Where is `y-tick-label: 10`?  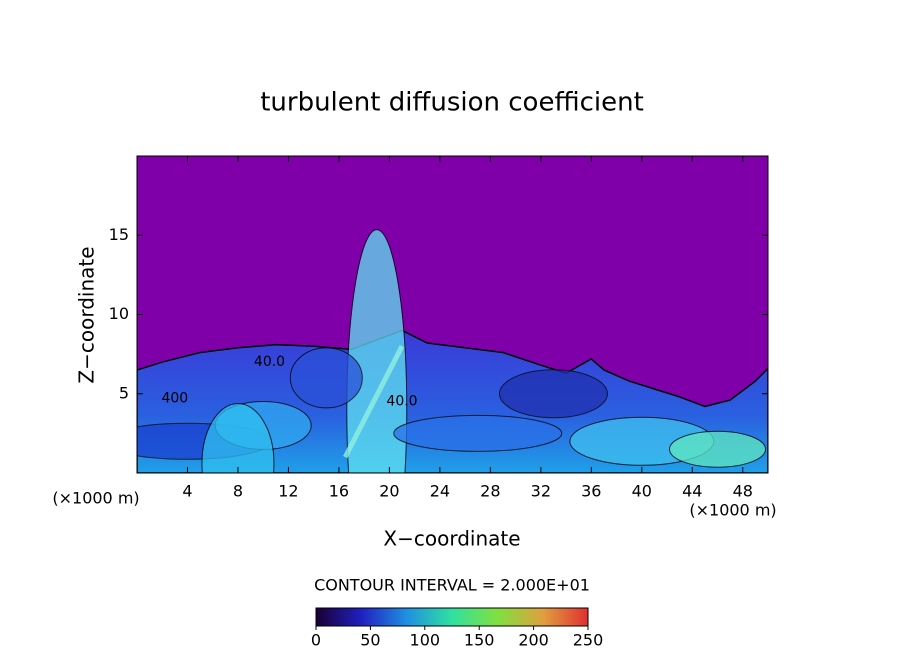
y-tick-label: 10 is located at coordinates (119, 313).